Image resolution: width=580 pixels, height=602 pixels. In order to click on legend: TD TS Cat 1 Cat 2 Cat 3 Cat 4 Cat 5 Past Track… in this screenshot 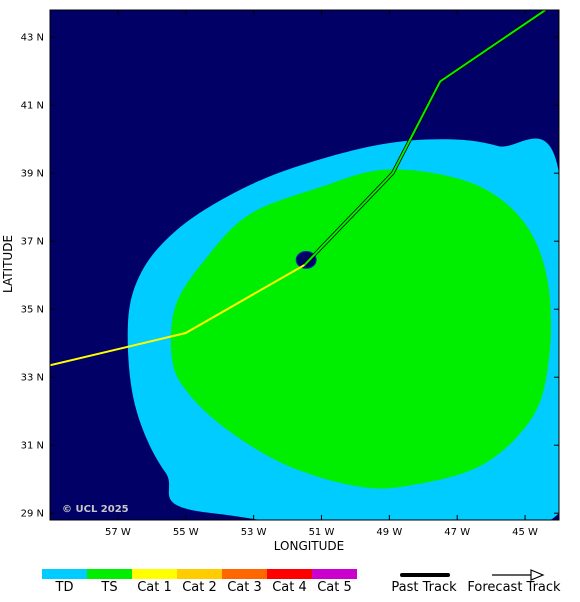, I will do `click(301, 582)`.